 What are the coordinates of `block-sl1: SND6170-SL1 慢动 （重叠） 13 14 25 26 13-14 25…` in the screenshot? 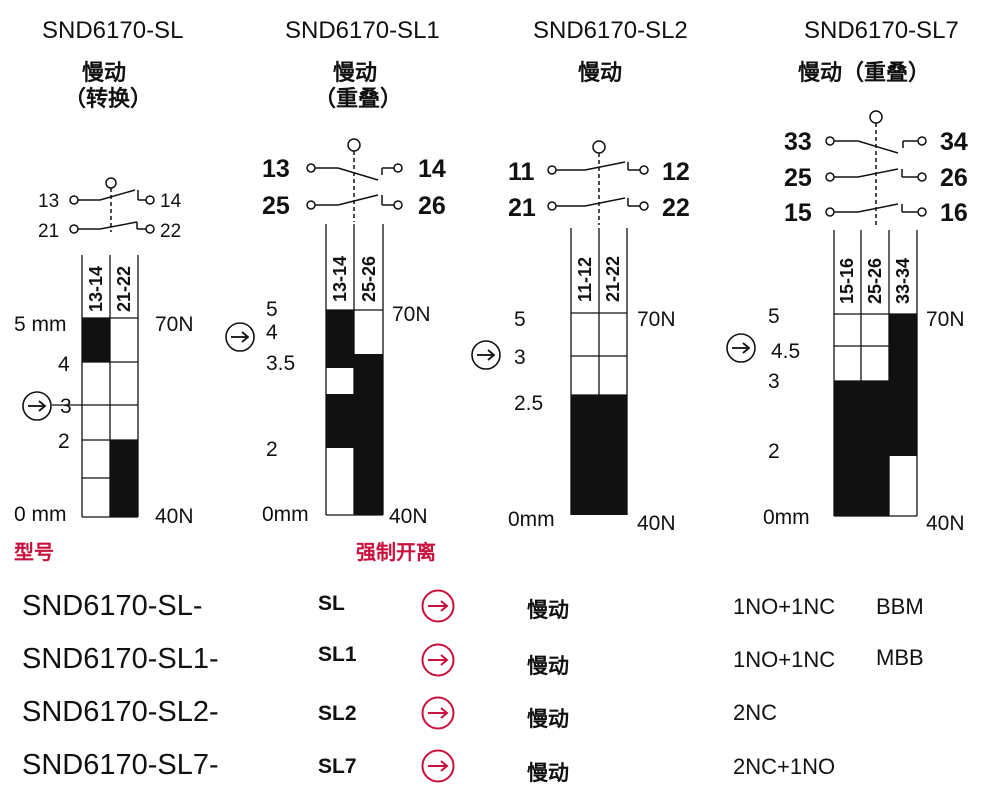 It's located at (335, 272).